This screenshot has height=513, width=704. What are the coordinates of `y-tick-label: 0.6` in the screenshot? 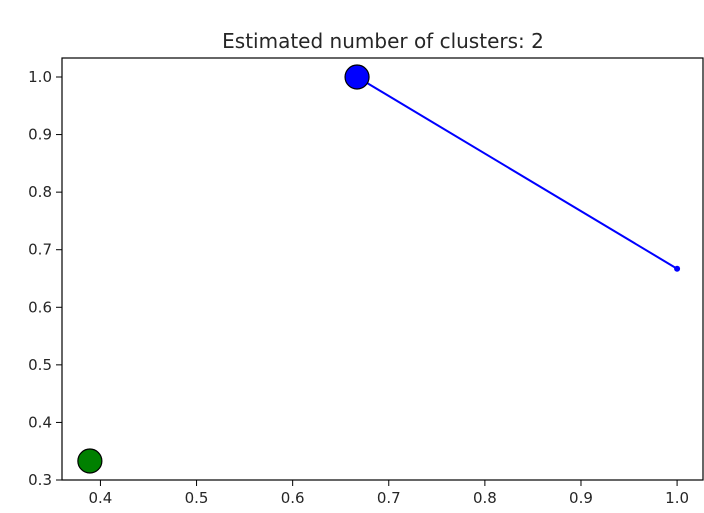 It's located at (40, 307).